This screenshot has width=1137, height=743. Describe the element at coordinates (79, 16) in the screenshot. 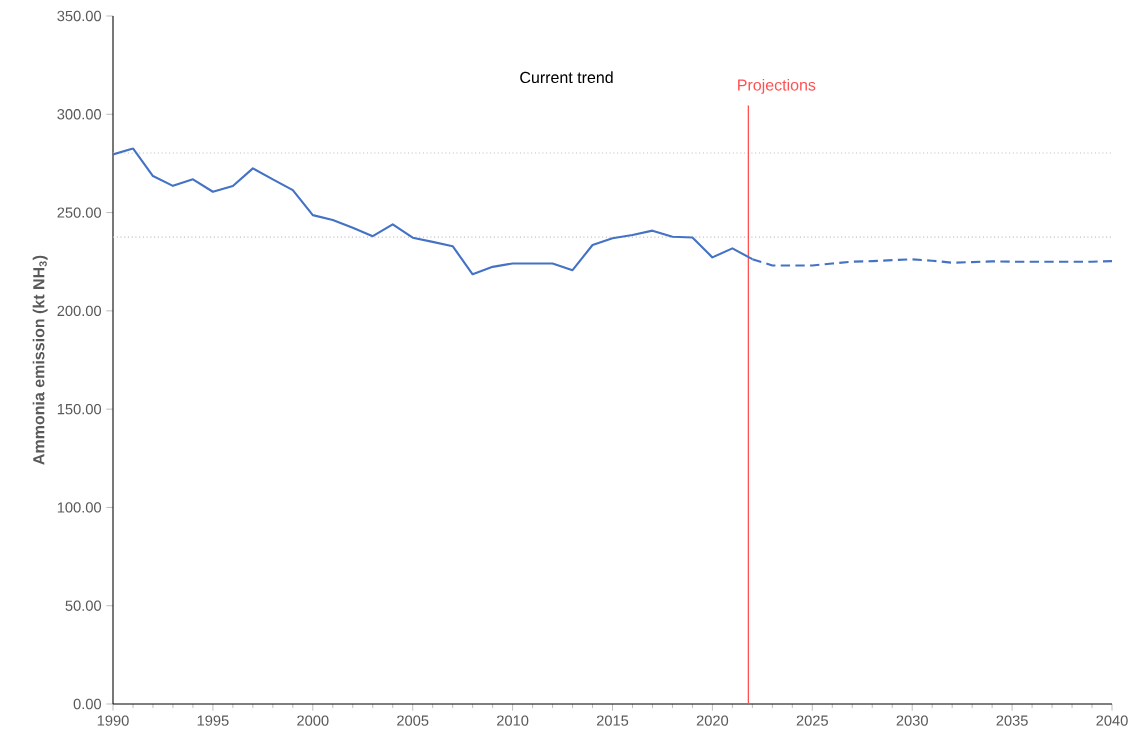

I see `y-tick-label: 350.00` at that location.